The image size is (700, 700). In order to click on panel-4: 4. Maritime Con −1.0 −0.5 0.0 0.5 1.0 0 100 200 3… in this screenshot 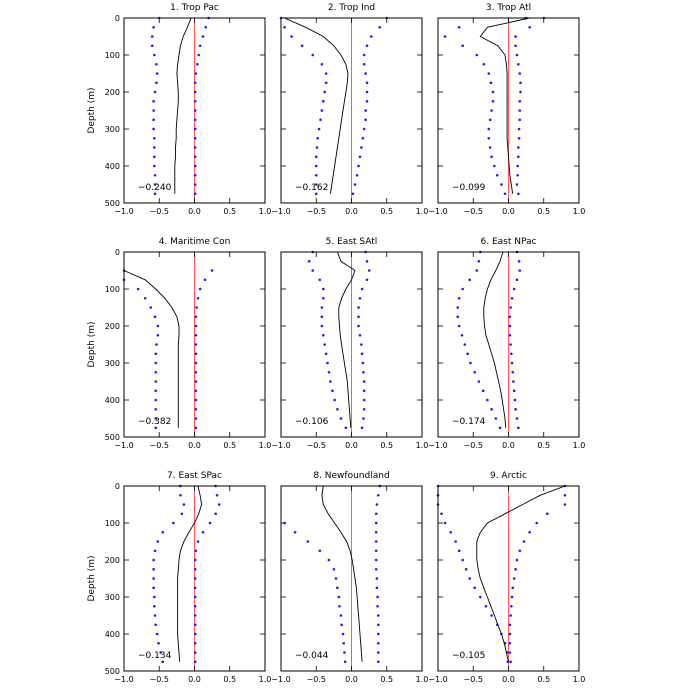, I will do `click(179, 343)`.